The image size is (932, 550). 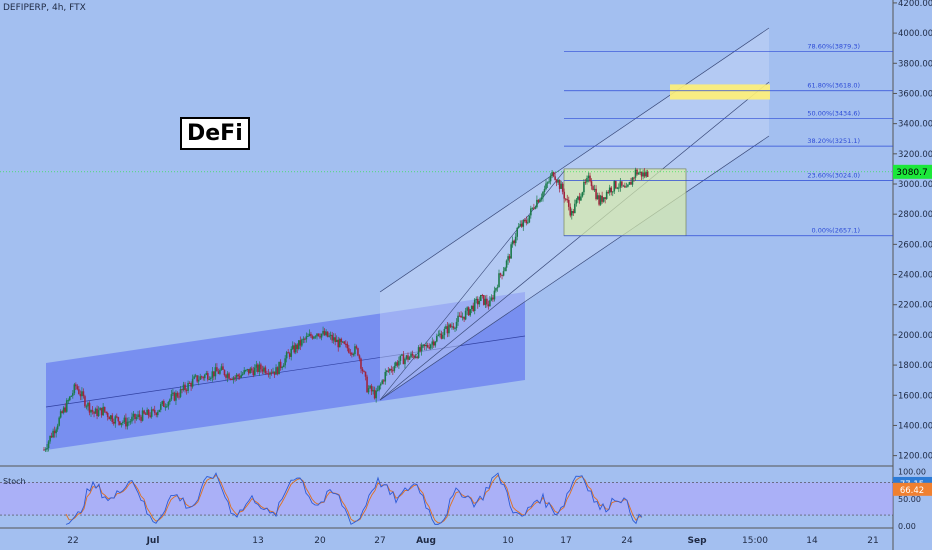 I want to click on price-tick-label: 3600.00, so click(x=915, y=94).